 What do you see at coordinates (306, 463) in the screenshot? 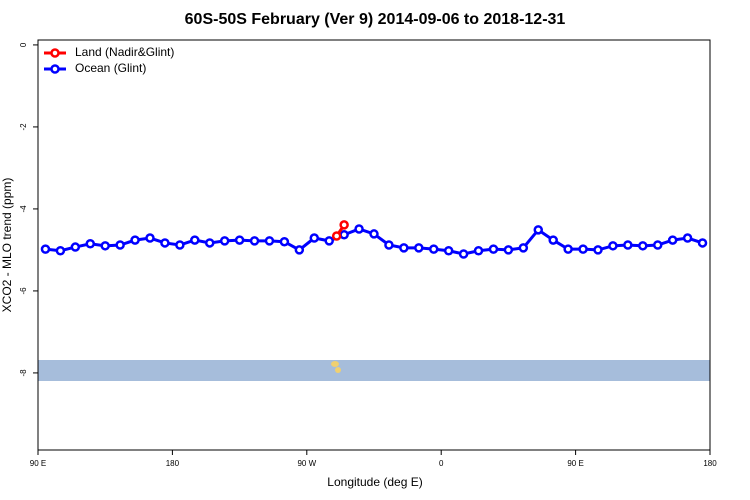
I see `x-tick-label: 90 W` at bounding box center [306, 463].